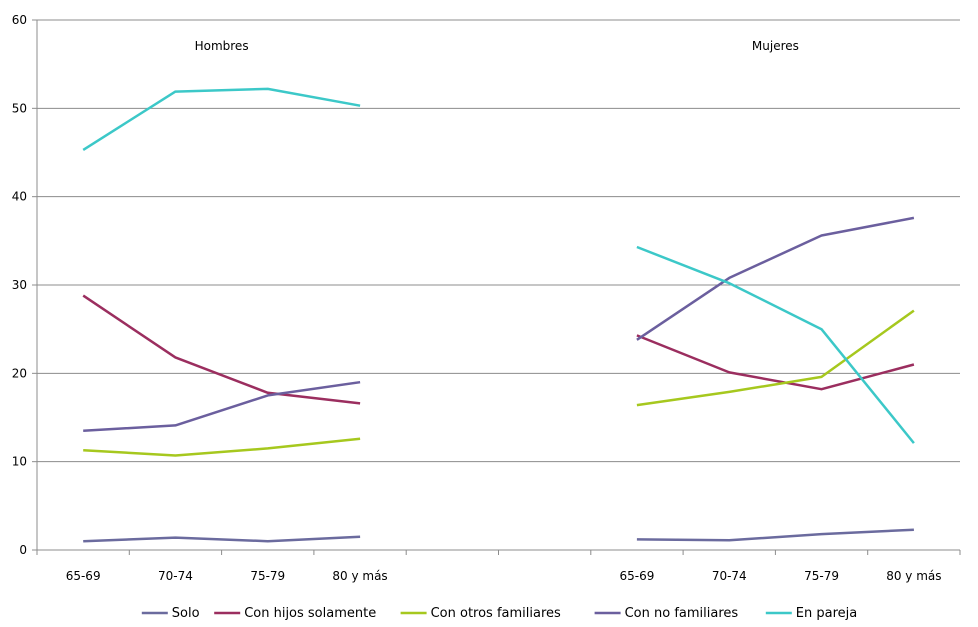 The height and width of the screenshot is (627, 978). What do you see at coordinates (775, 46) in the screenshot?
I see `panel-label: Mujeres` at bounding box center [775, 46].